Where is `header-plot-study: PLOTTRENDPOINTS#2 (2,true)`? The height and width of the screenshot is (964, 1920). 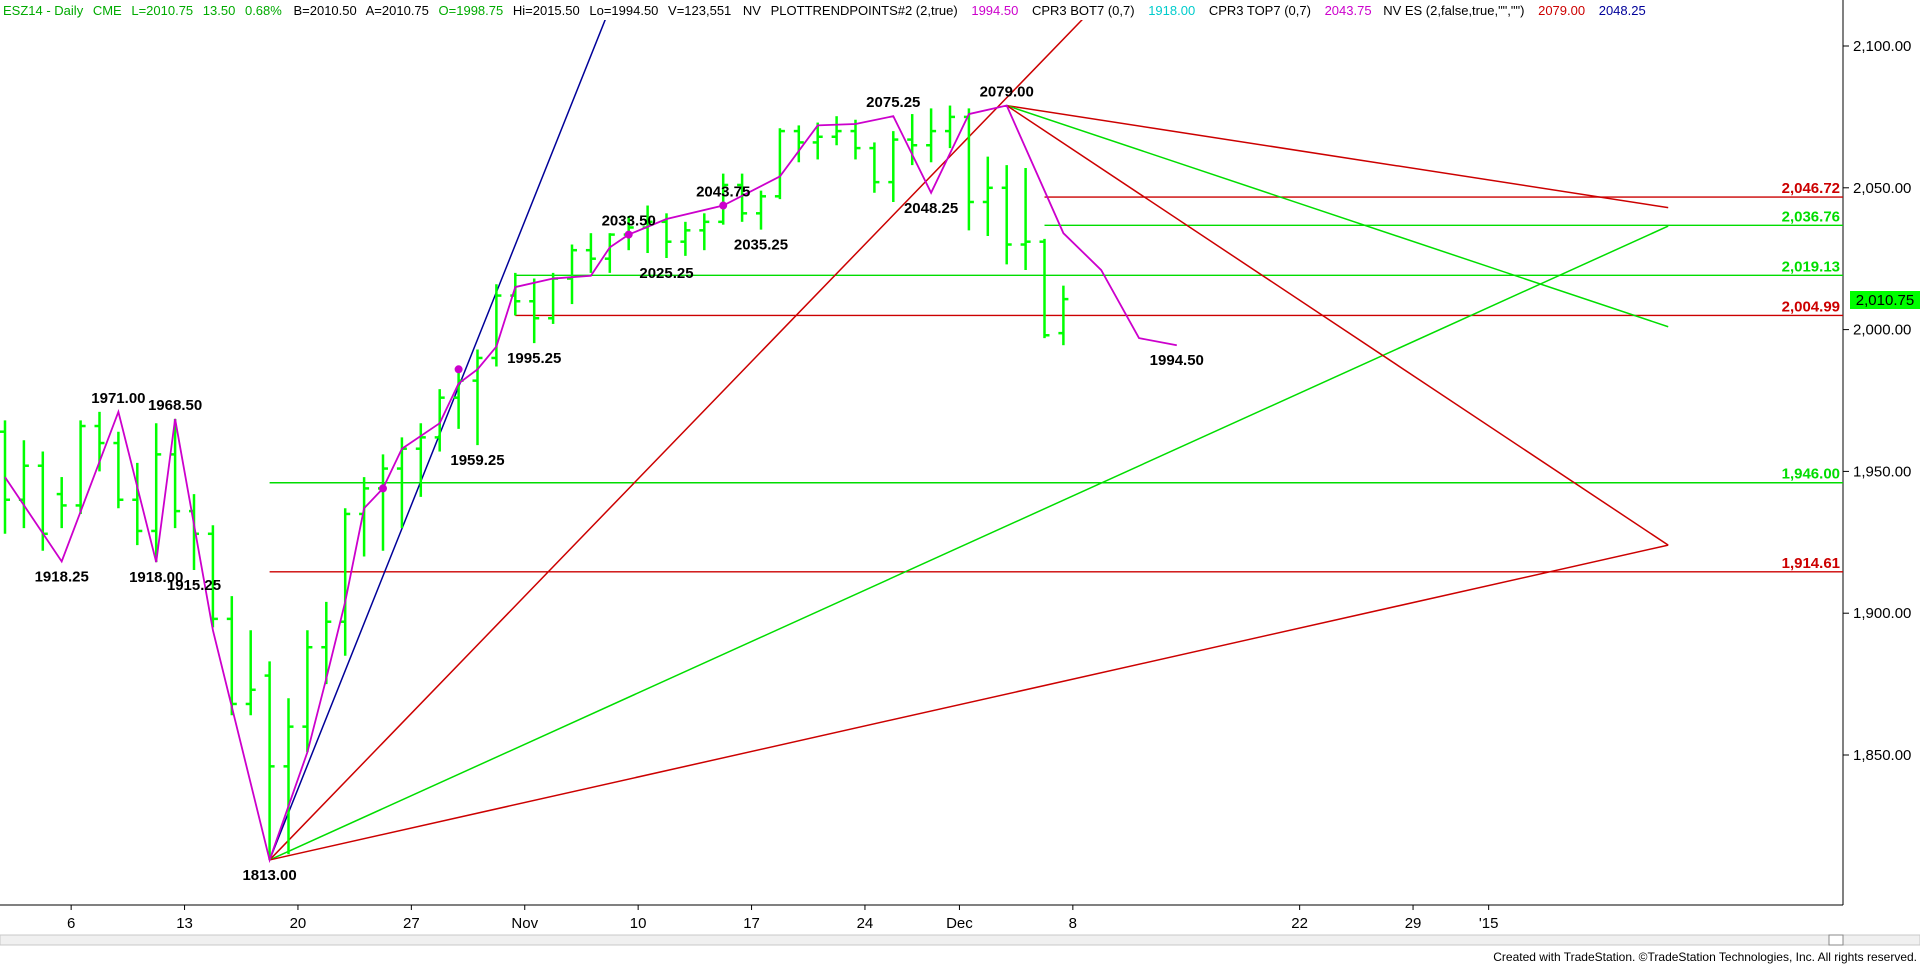
header-plot-study: PLOTTRENDPOINTS#2 (2,true) is located at coordinates (864, 10).